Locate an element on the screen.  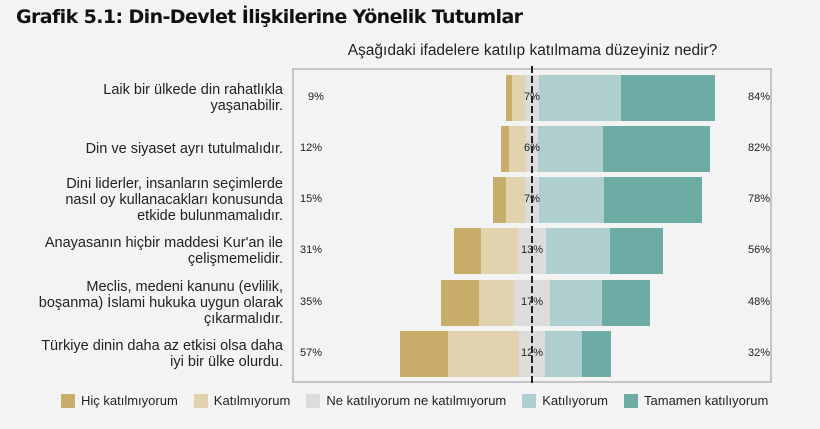
legend-label: Katılmıyorum is located at coordinates (252, 400).